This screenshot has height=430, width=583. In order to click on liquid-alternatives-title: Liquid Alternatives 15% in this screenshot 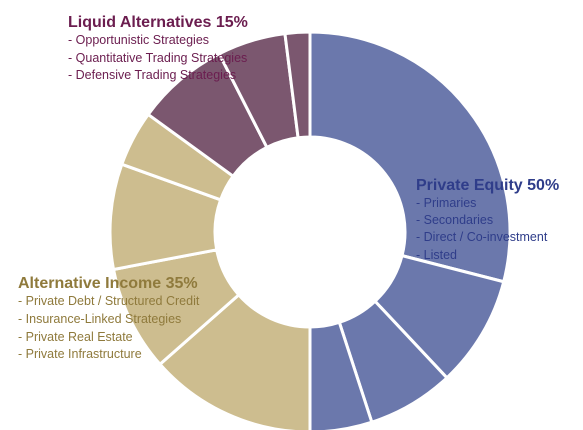, I will do `click(158, 22)`.